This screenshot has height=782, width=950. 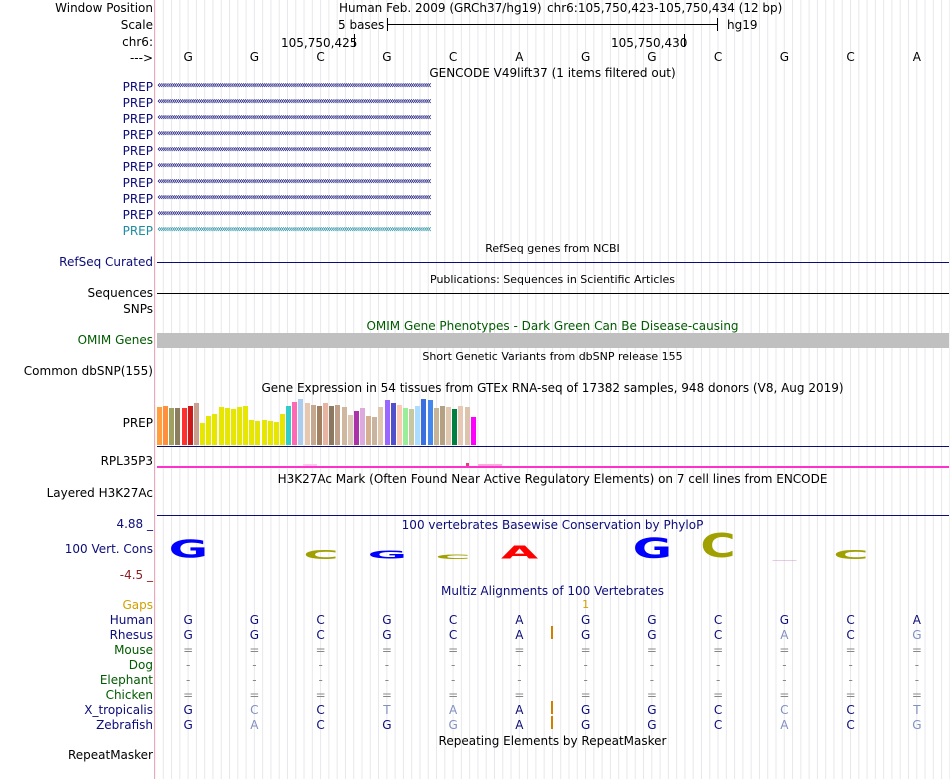 I want to click on species-label-zebrafish: Zebrafish, so click(x=124, y=725).